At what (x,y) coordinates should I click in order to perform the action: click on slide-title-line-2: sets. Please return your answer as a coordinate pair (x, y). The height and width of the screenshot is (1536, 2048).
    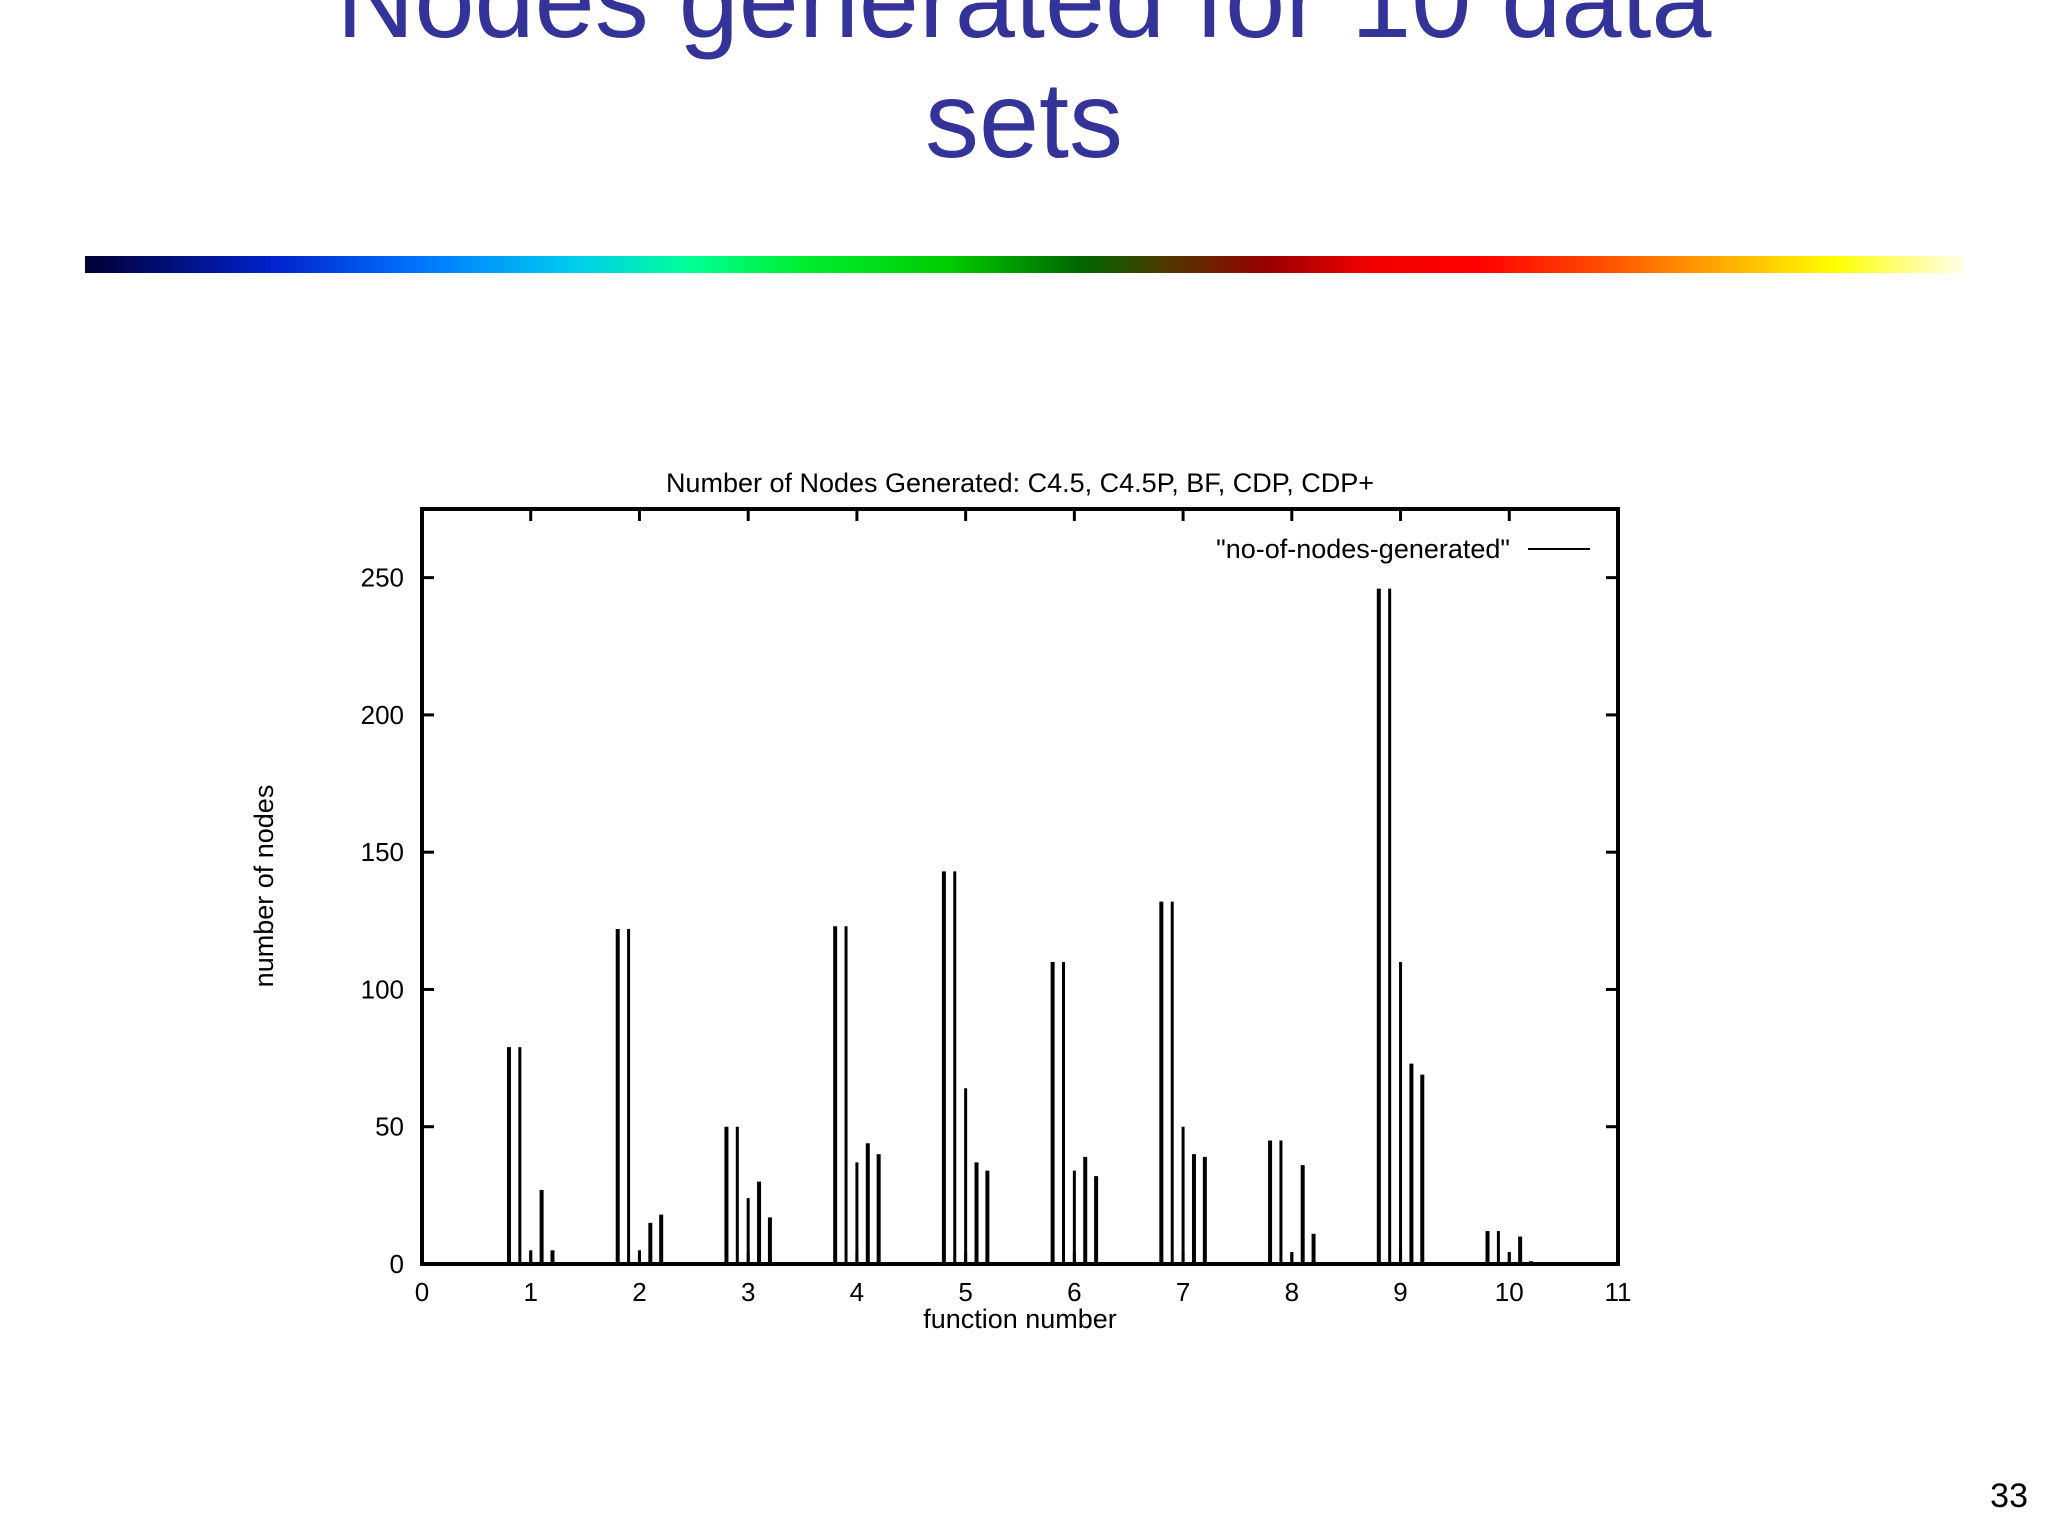
    Looking at the image, I should click on (1024, 119).